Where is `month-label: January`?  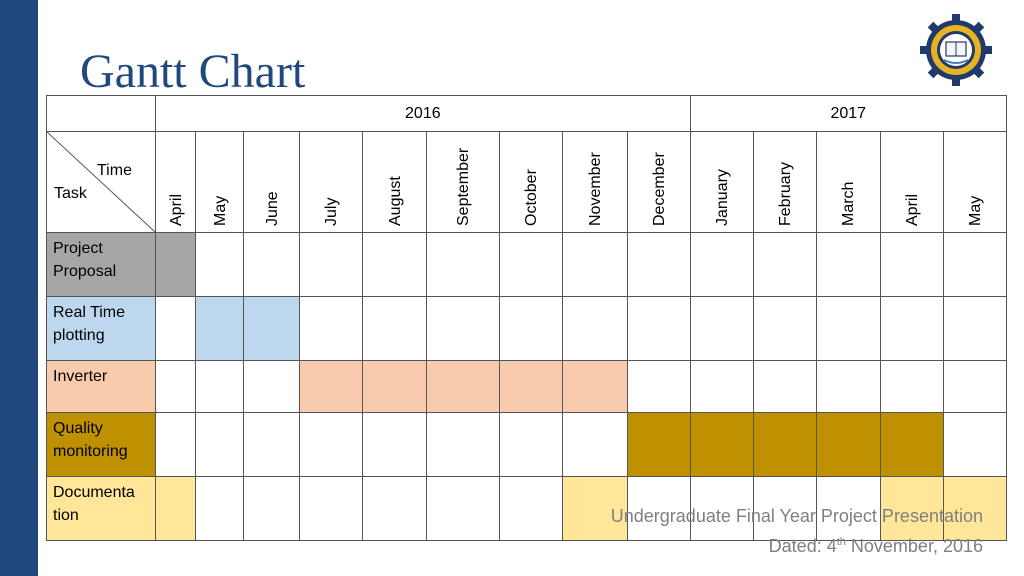
month-label: January is located at coordinates (722, 197).